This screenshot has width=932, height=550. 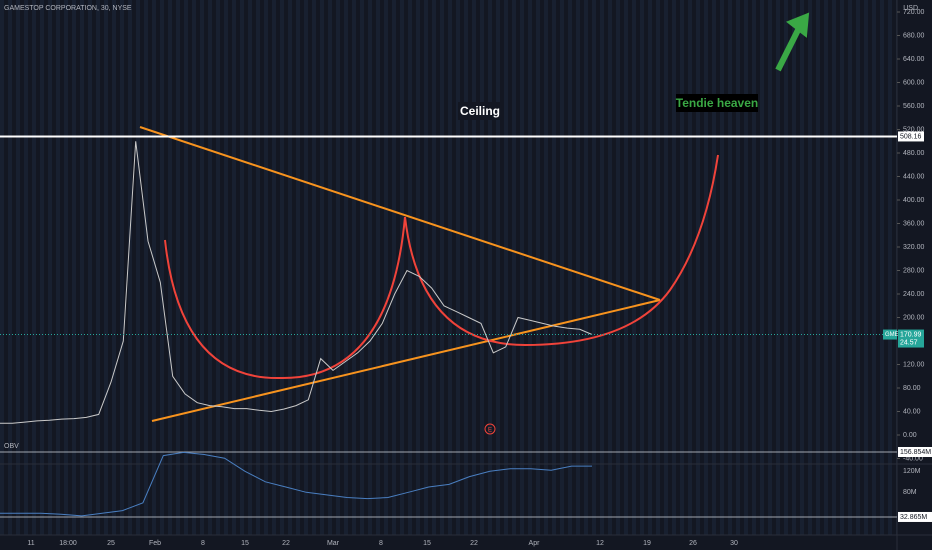 What do you see at coordinates (693, 543) in the screenshot?
I see `time-label: 26` at bounding box center [693, 543].